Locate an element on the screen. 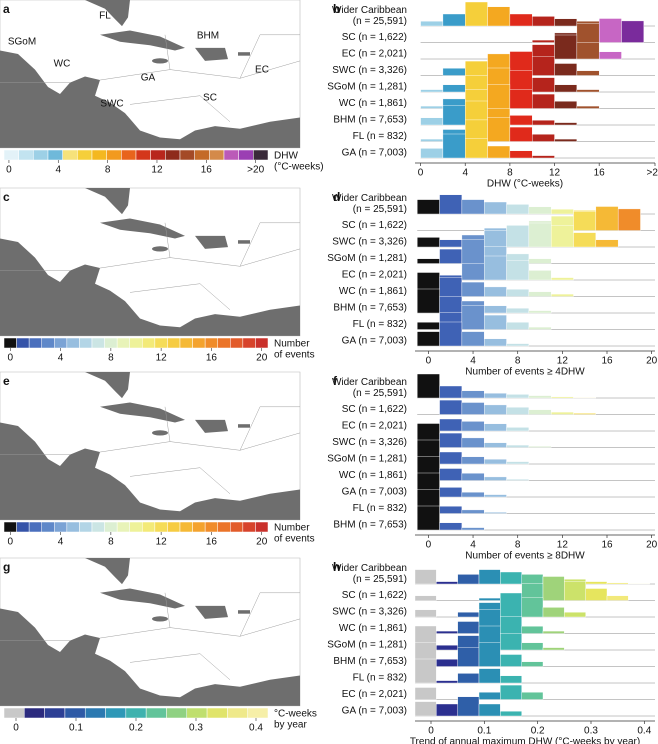 This screenshot has width=658, height=744. colorbar-tick-label: 20 is located at coordinates (262, 542).